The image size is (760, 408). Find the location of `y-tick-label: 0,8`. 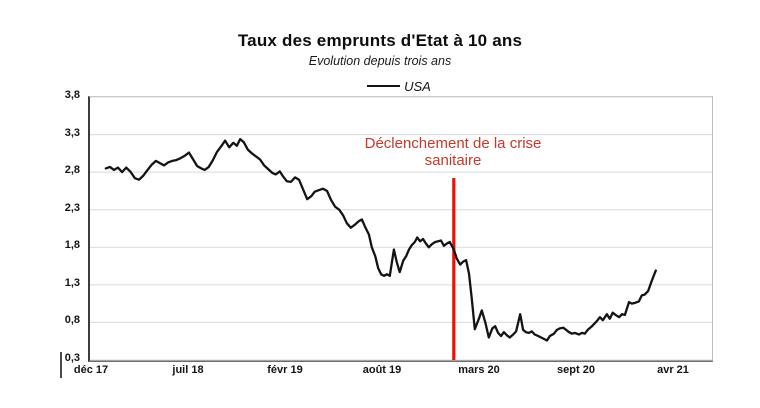

y-tick-label: 0,8 is located at coordinates (72, 320).